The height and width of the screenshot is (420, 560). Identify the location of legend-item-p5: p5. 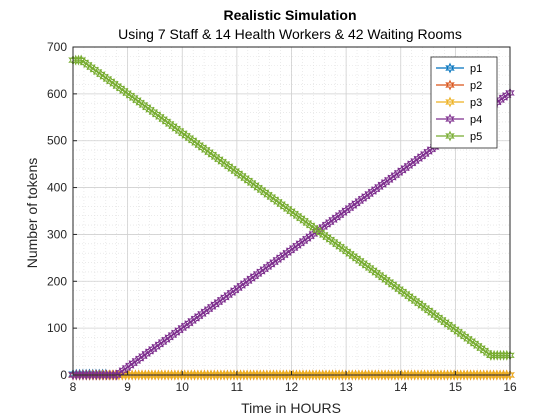
(459, 136).